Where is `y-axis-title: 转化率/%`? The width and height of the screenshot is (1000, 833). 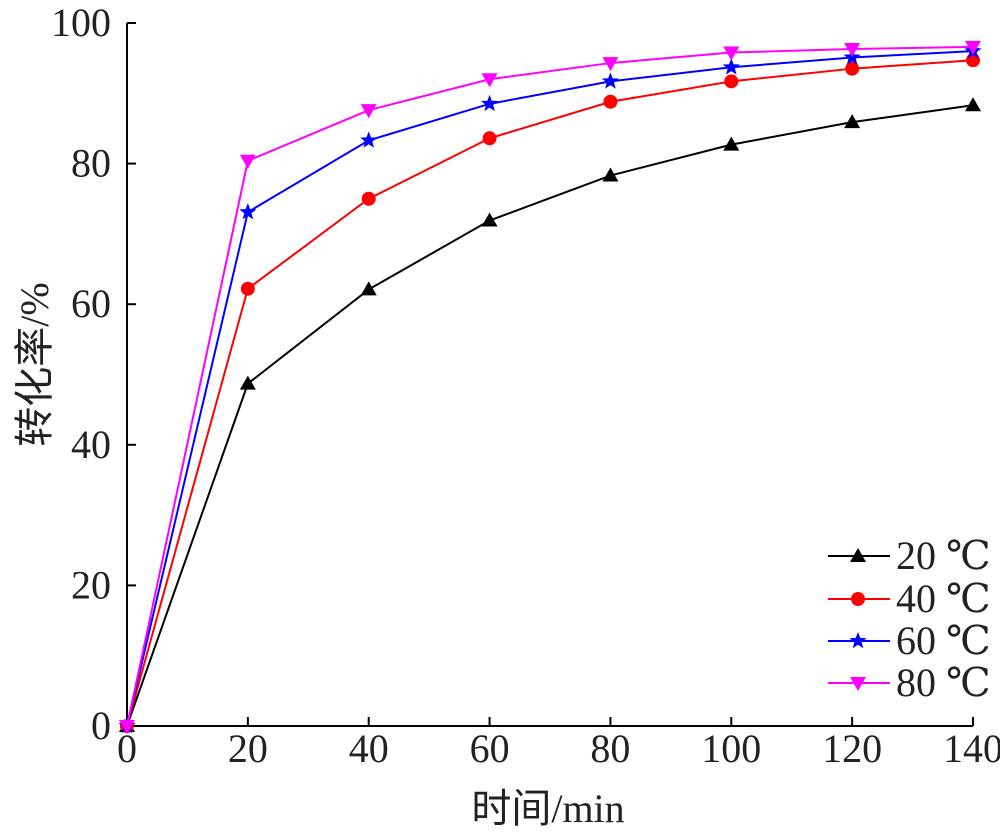 y-axis-title: 转化率/% is located at coordinates (34, 364).